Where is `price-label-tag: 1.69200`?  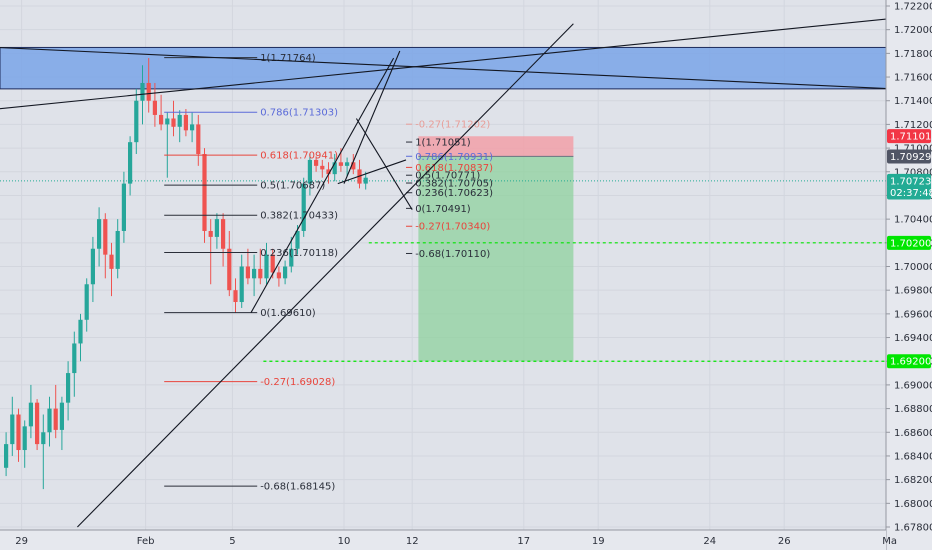
price-label-tag: 1.69200 is located at coordinates (909, 361).